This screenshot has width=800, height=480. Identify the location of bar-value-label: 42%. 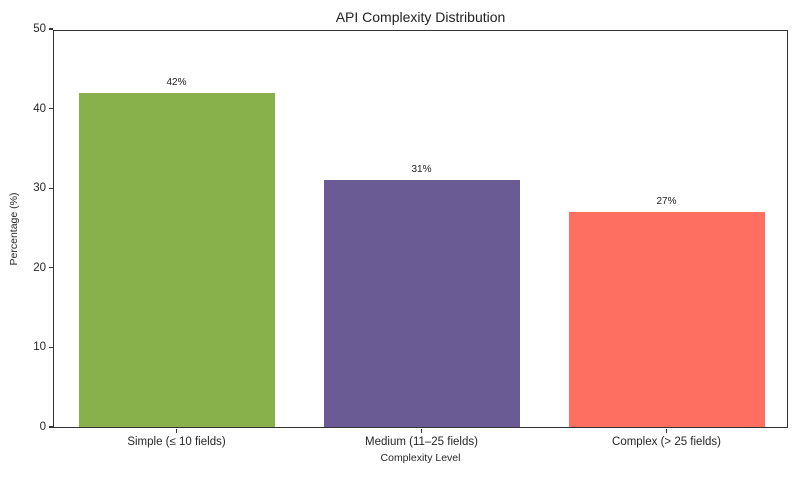
(176, 82).